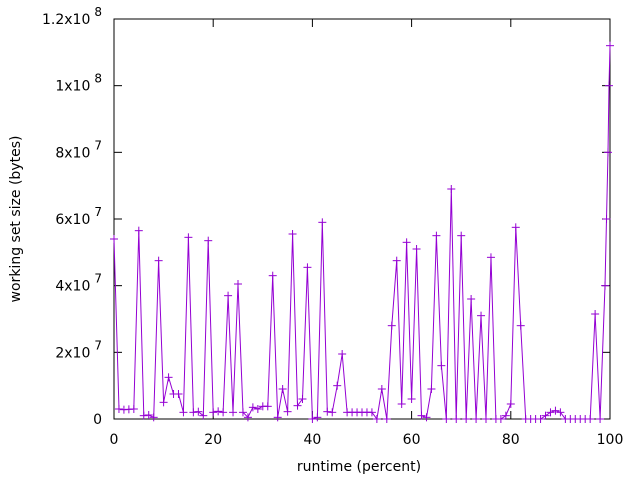 The width and height of the screenshot is (640, 480). I want to click on y-axis-label: working set size (bytes), so click(16, 219).